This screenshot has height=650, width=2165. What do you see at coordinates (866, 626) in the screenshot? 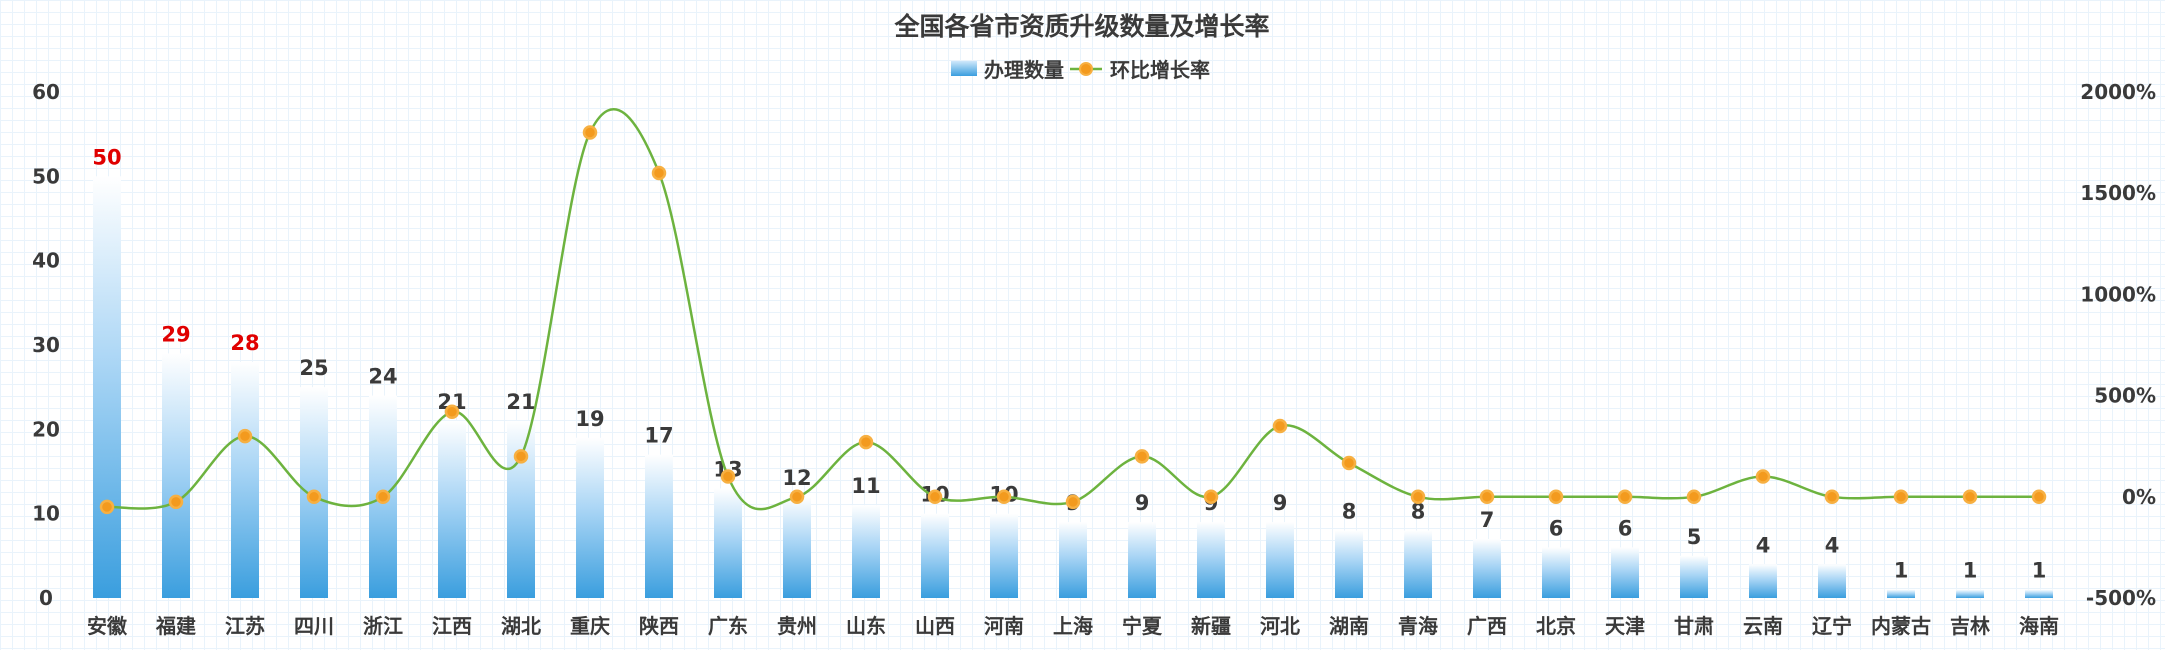
I see `x-tick-label: 山东` at bounding box center [866, 626].